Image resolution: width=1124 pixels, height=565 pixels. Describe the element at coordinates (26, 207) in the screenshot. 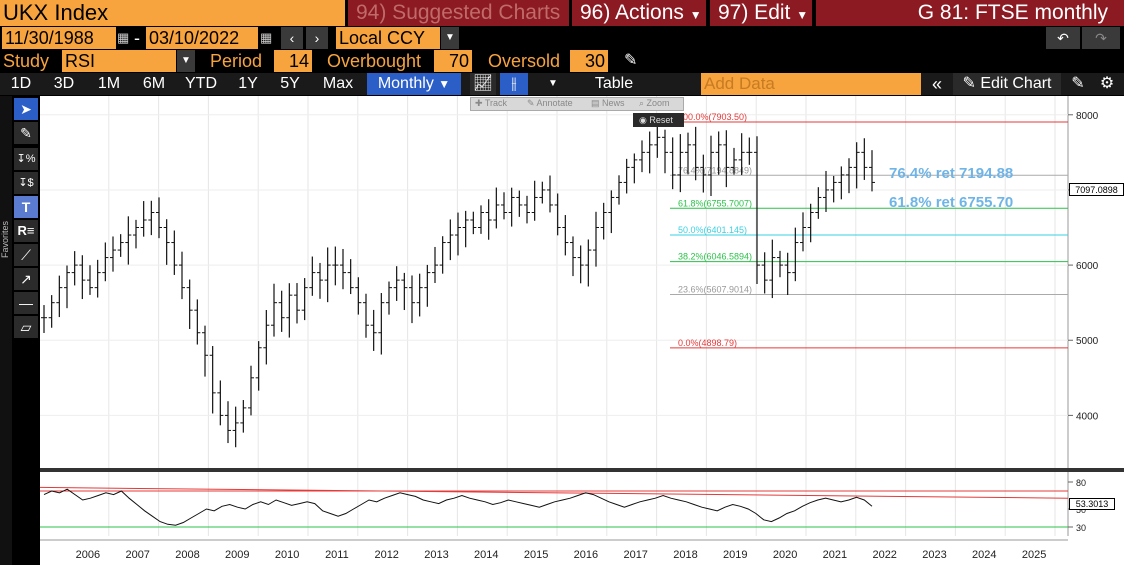

I see `text-icon: T` at that location.